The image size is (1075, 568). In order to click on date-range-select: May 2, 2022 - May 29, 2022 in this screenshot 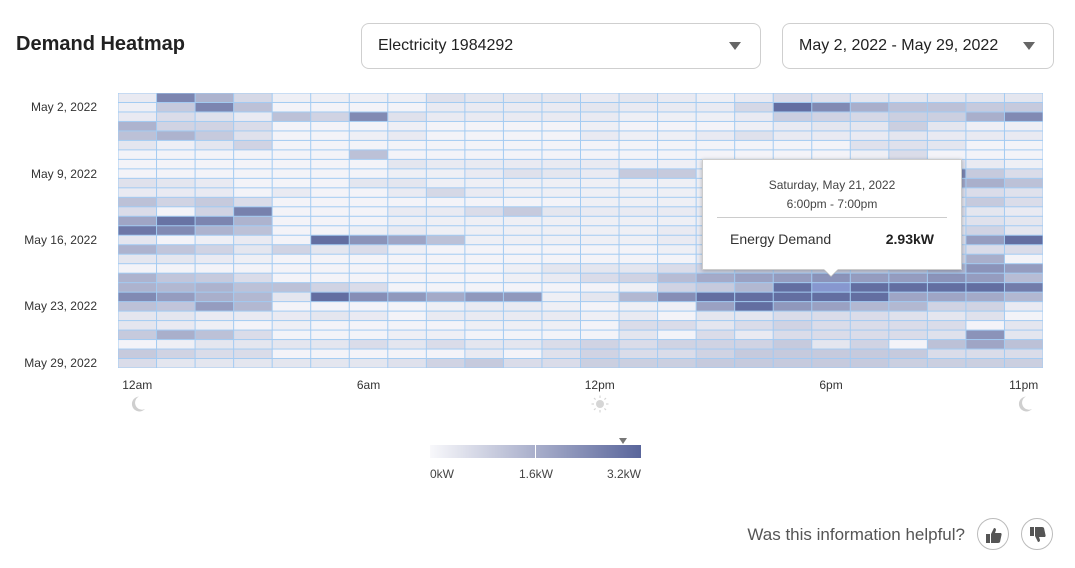, I will do `click(918, 46)`.